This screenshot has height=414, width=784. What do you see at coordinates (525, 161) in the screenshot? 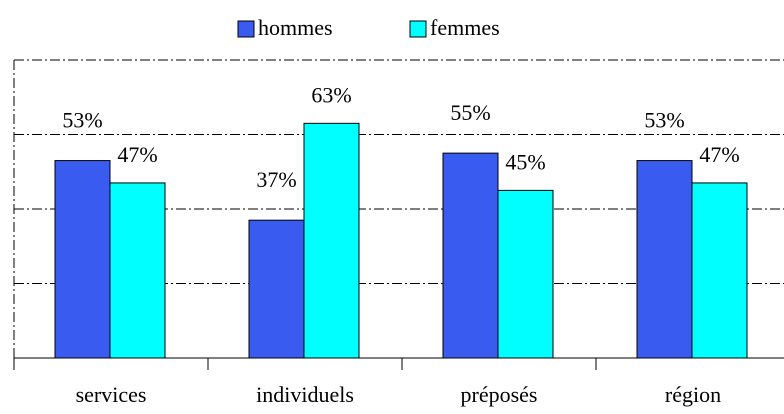
I see `value-label: 45%` at bounding box center [525, 161].